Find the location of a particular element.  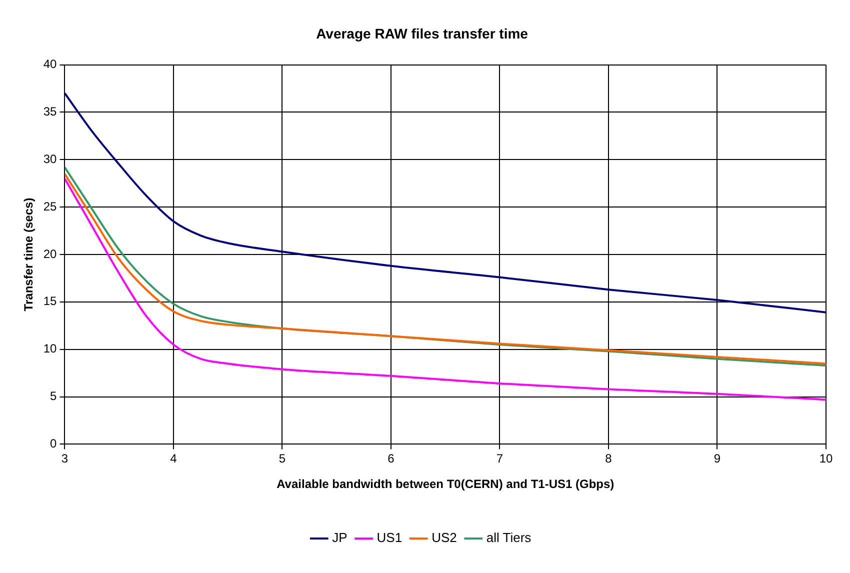

y-tick-label: 40 is located at coordinates (50, 64).